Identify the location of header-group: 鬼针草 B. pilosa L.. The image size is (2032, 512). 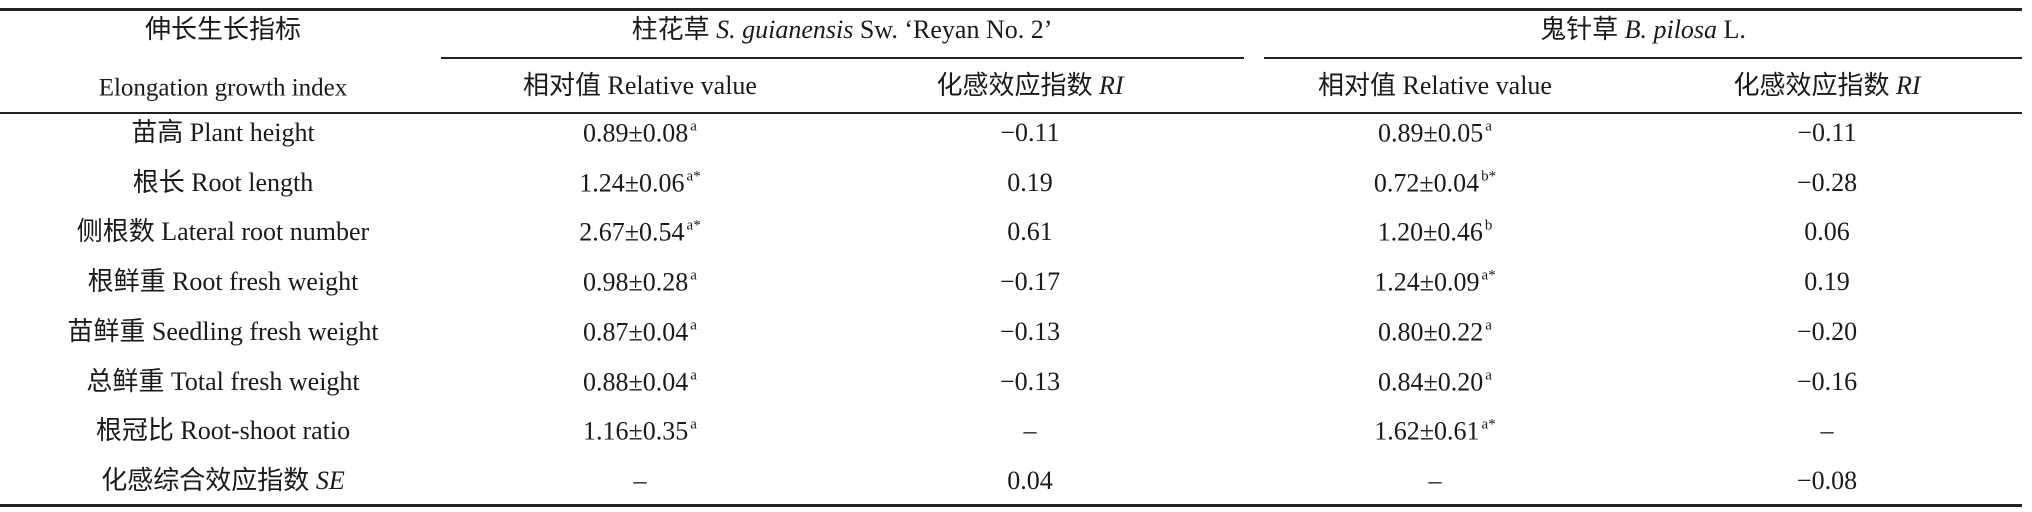
(1643, 30).